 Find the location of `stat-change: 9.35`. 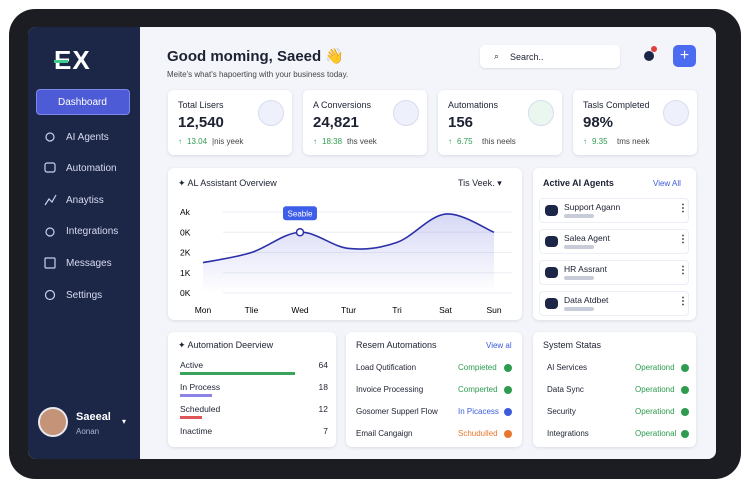

stat-change: 9.35 is located at coordinates (600, 141).